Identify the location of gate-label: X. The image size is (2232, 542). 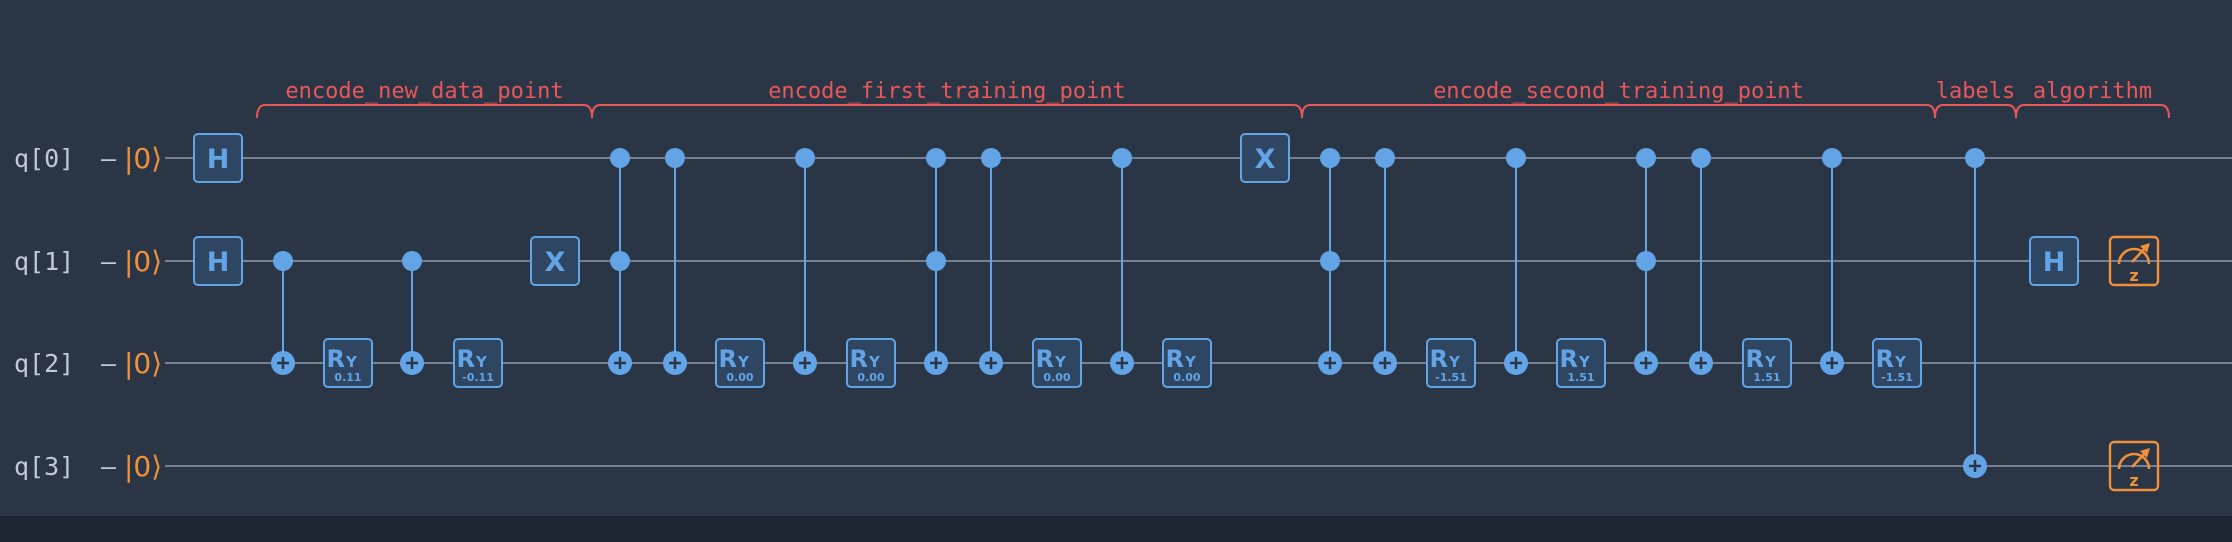
(555, 262).